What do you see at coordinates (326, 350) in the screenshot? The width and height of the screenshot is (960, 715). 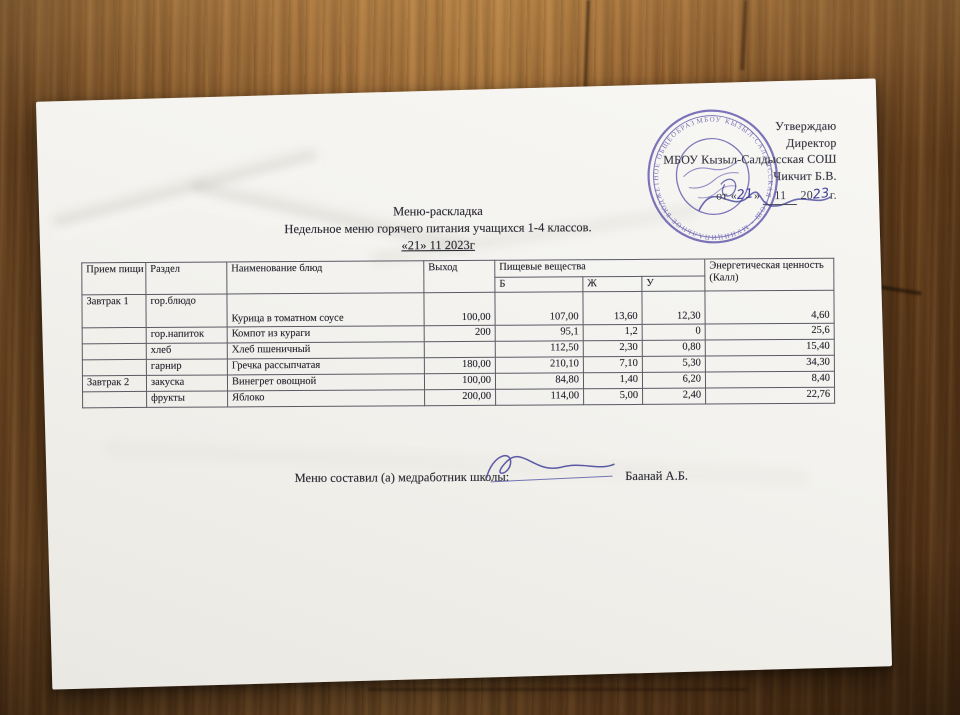 I see `cell-dish: Хлеб пшеничный` at bounding box center [326, 350].